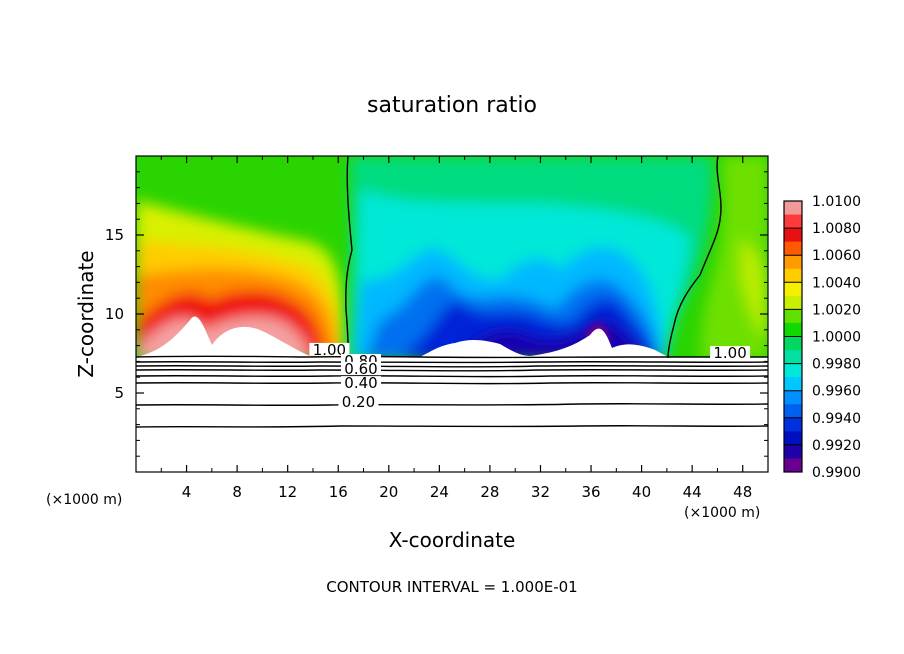 This screenshot has height=654, width=904. Describe the element at coordinates (836, 256) in the screenshot. I see `colorbar-tick-label: 1.0060` at that location.